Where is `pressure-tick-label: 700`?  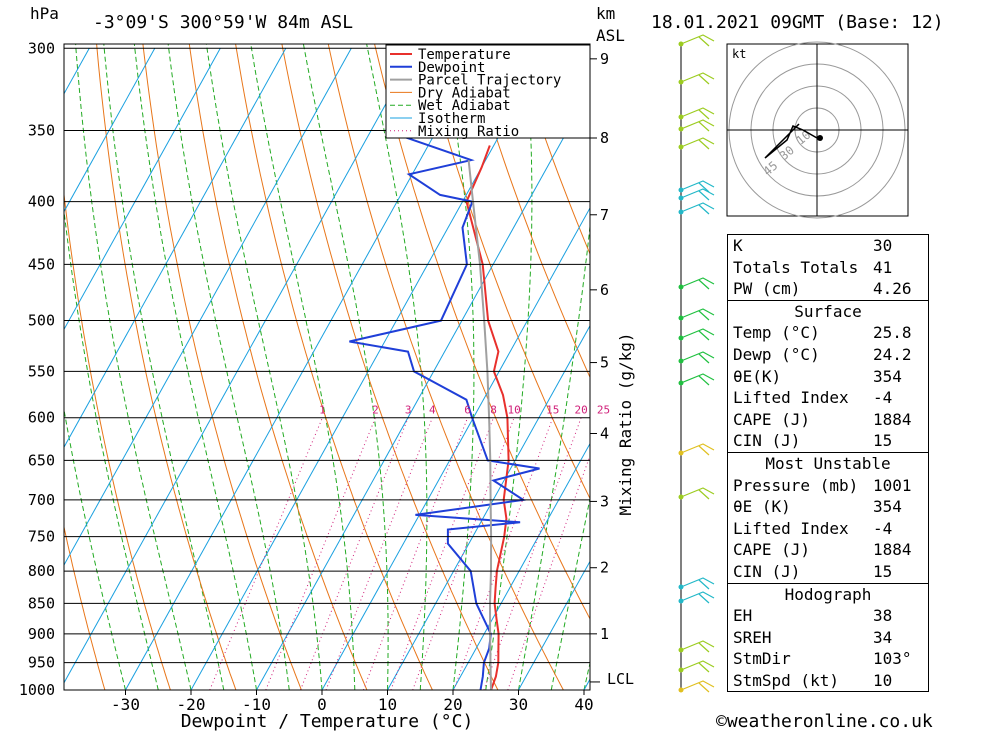 pressure-tick-label: 700 is located at coordinates (41, 500).